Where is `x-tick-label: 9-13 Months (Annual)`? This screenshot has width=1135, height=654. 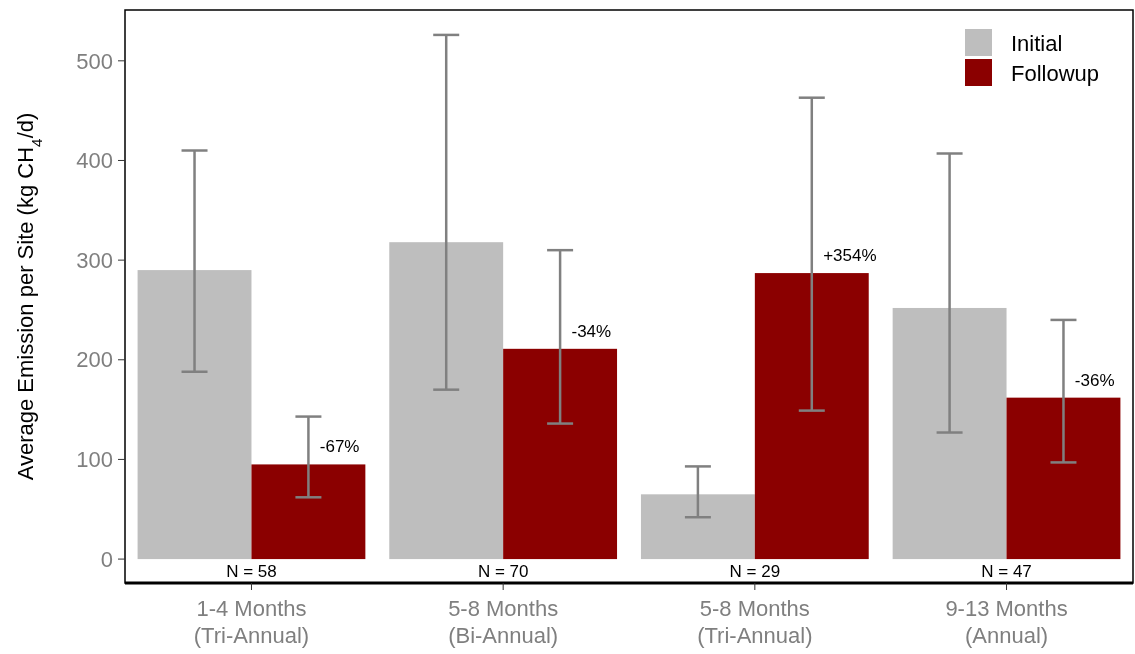
x-tick-label: 9-13 Months (Annual) is located at coordinates (1006, 622).